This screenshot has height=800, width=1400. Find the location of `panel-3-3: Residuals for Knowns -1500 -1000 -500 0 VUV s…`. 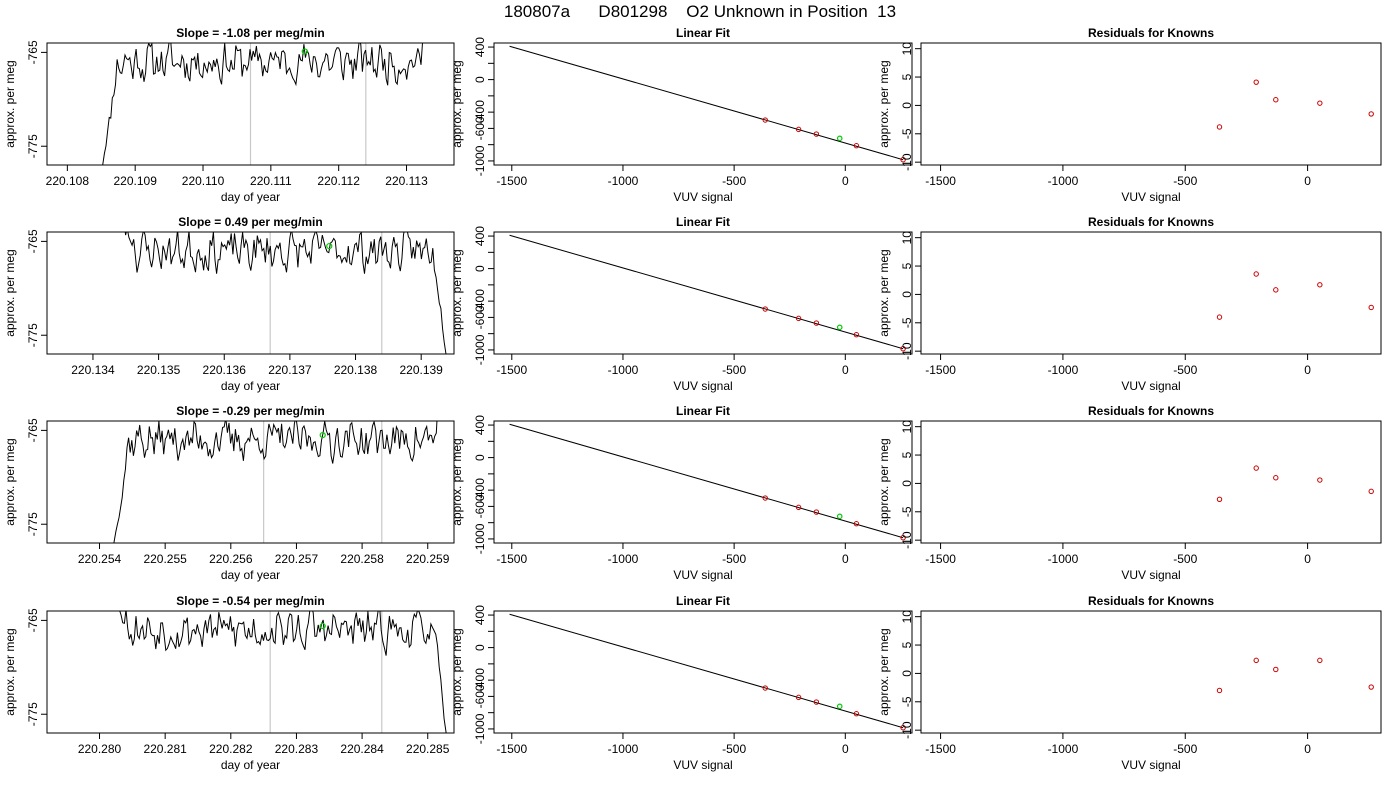

panel-3-3: Residuals for Knowns -1500 -1000 -500 0 VUV s… is located at coordinates (1129, 493).